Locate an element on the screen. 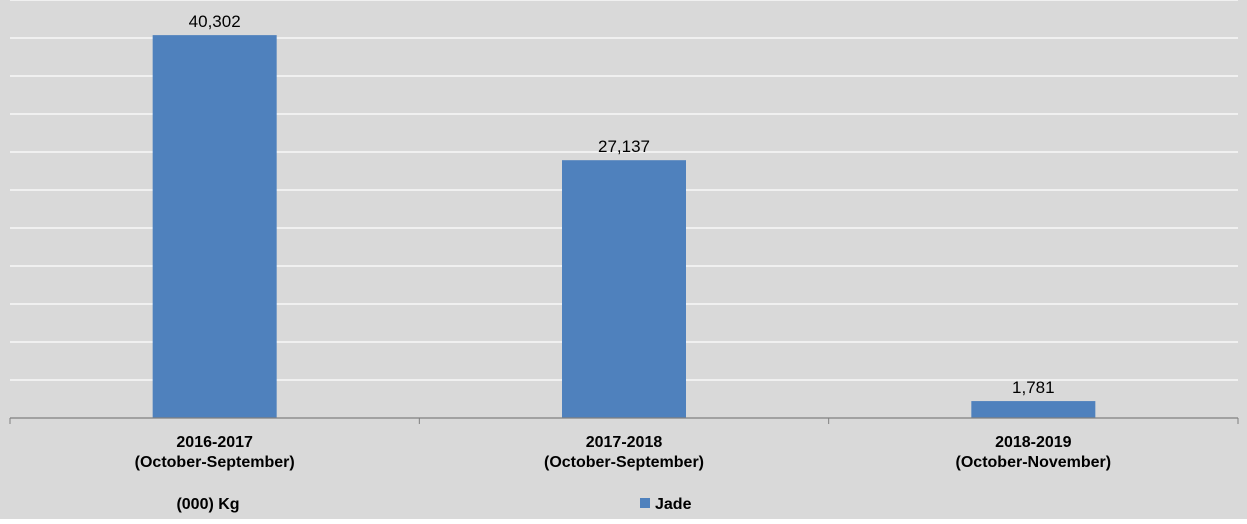 Image resolution: width=1247 pixels, height=524 pixels. x-tick-label-1-line-1: 2016-2017 is located at coordinates (214, 442).